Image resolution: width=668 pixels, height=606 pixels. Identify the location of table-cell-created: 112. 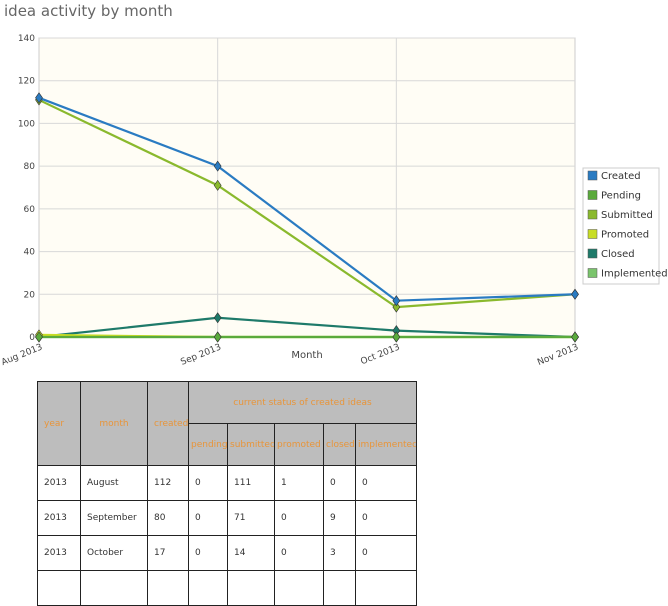
(168, 483).